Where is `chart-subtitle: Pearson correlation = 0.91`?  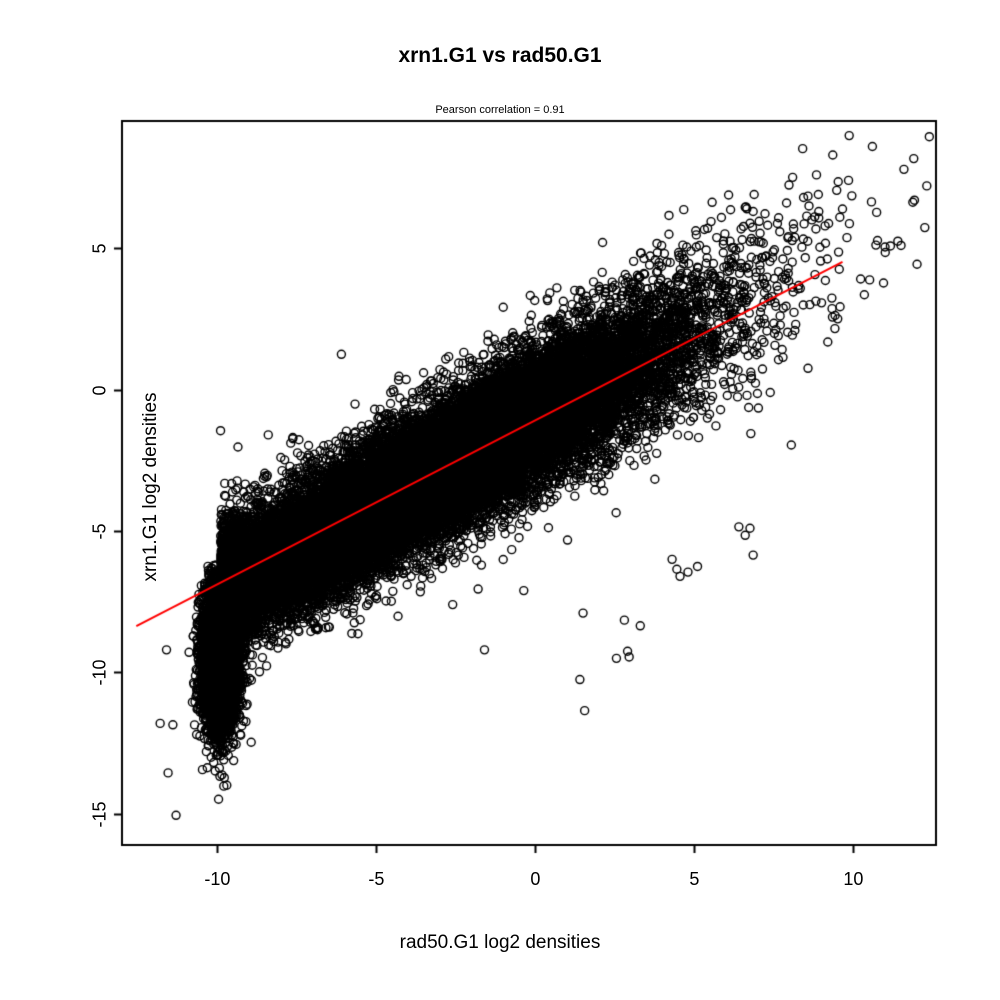 chart-subtitle: Pearson correlation = 0.91 is located at coordinates (500, 110).